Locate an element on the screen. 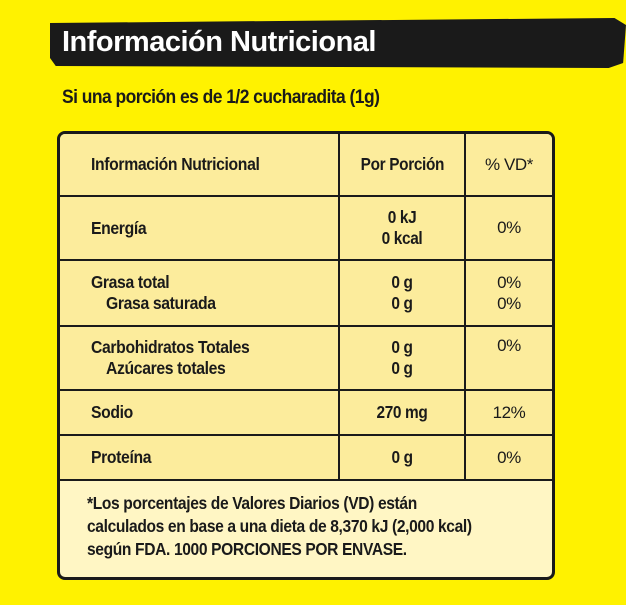 This screenshot has height=605, width=626. table-row-energia: Energía 0 kJ 0 kcal 0% is located at coordinates (306, 228).